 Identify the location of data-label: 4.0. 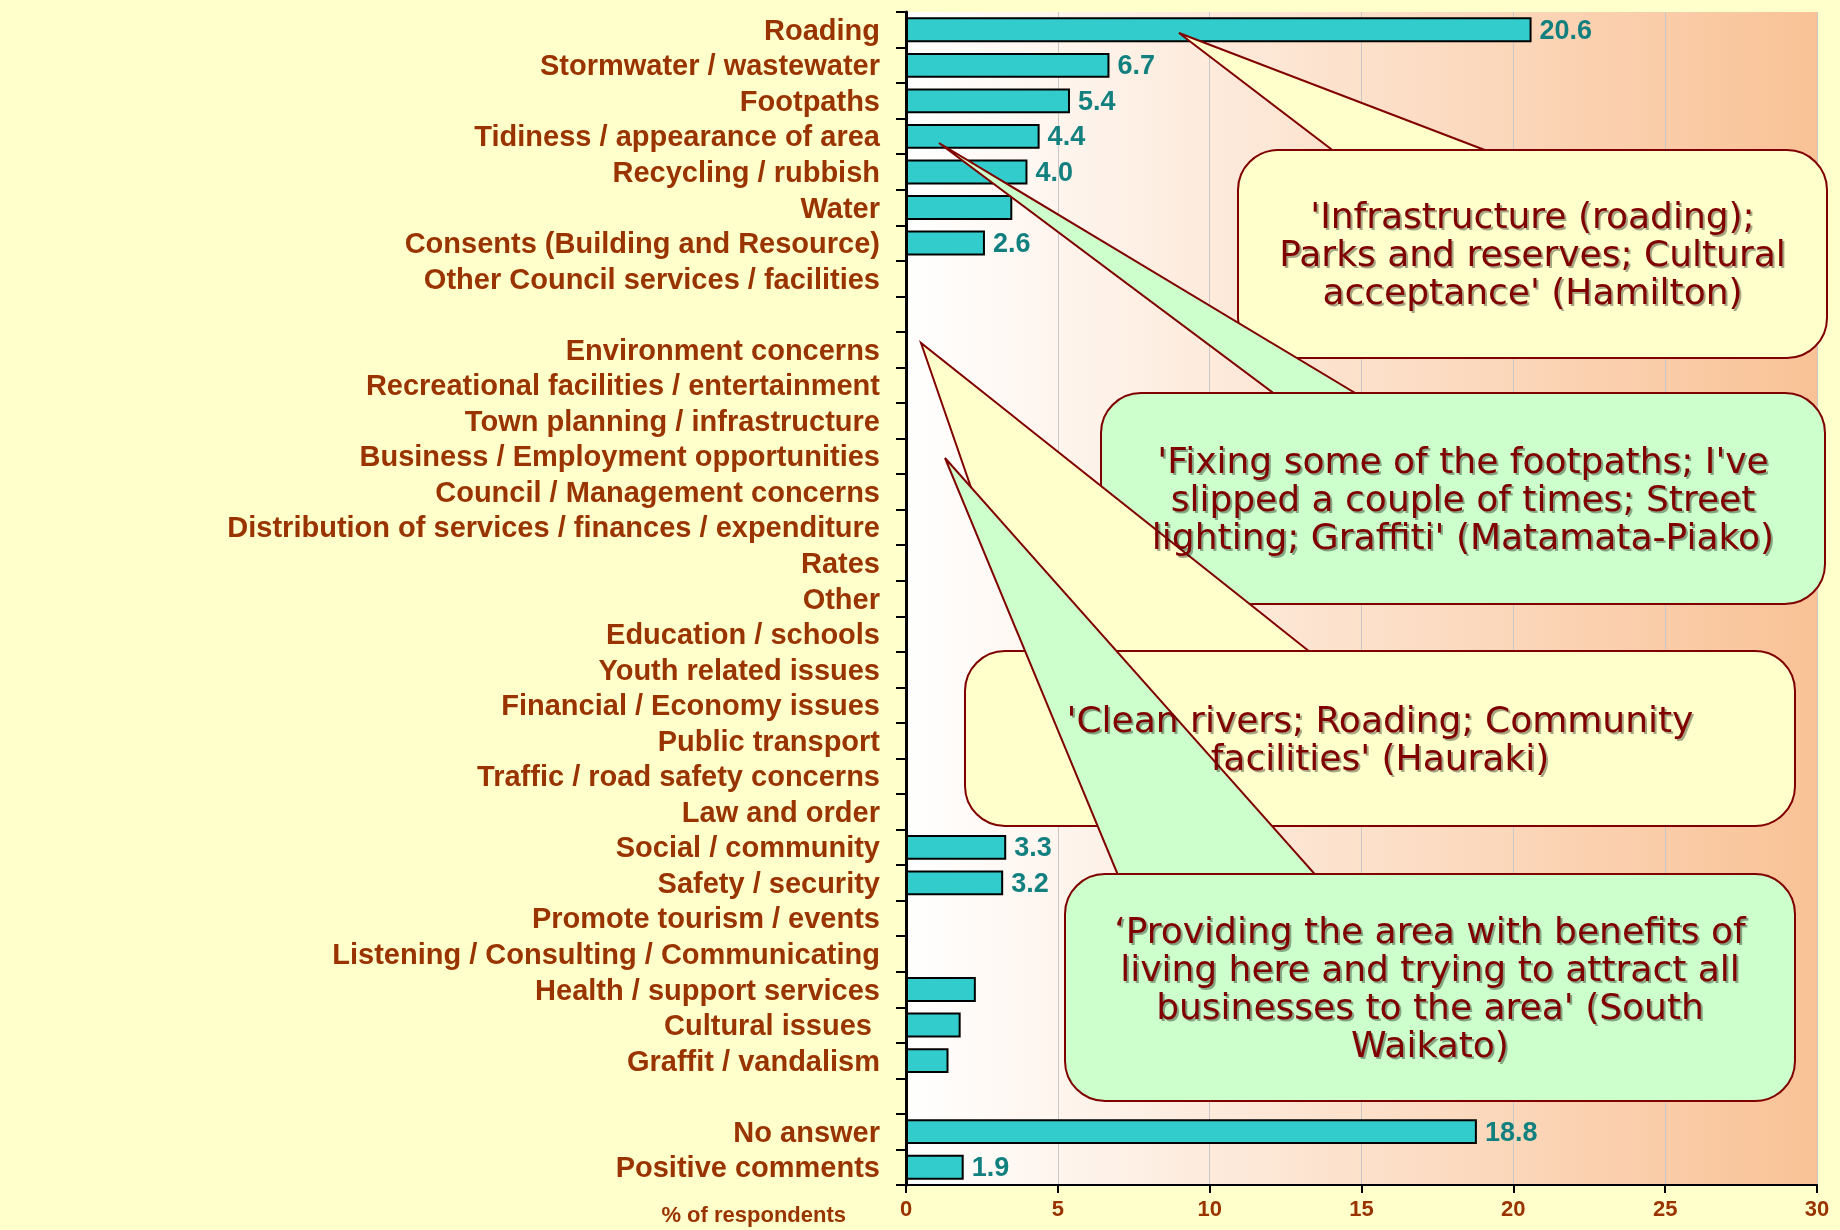
(1054, 171).